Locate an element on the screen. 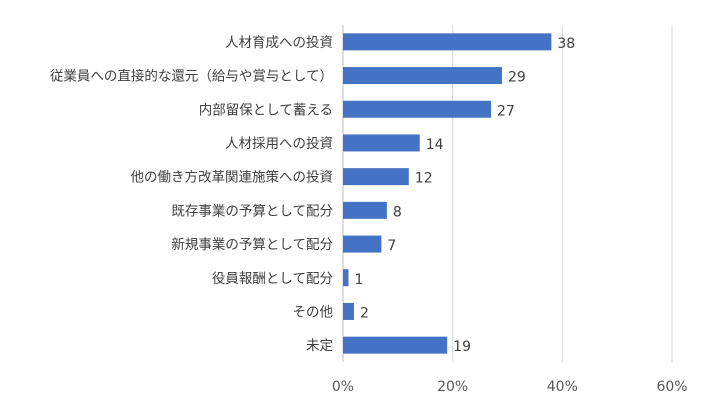 The height and width of the screenshot is (414, 702). category-label: その他 is located at coordinates (313, 312).